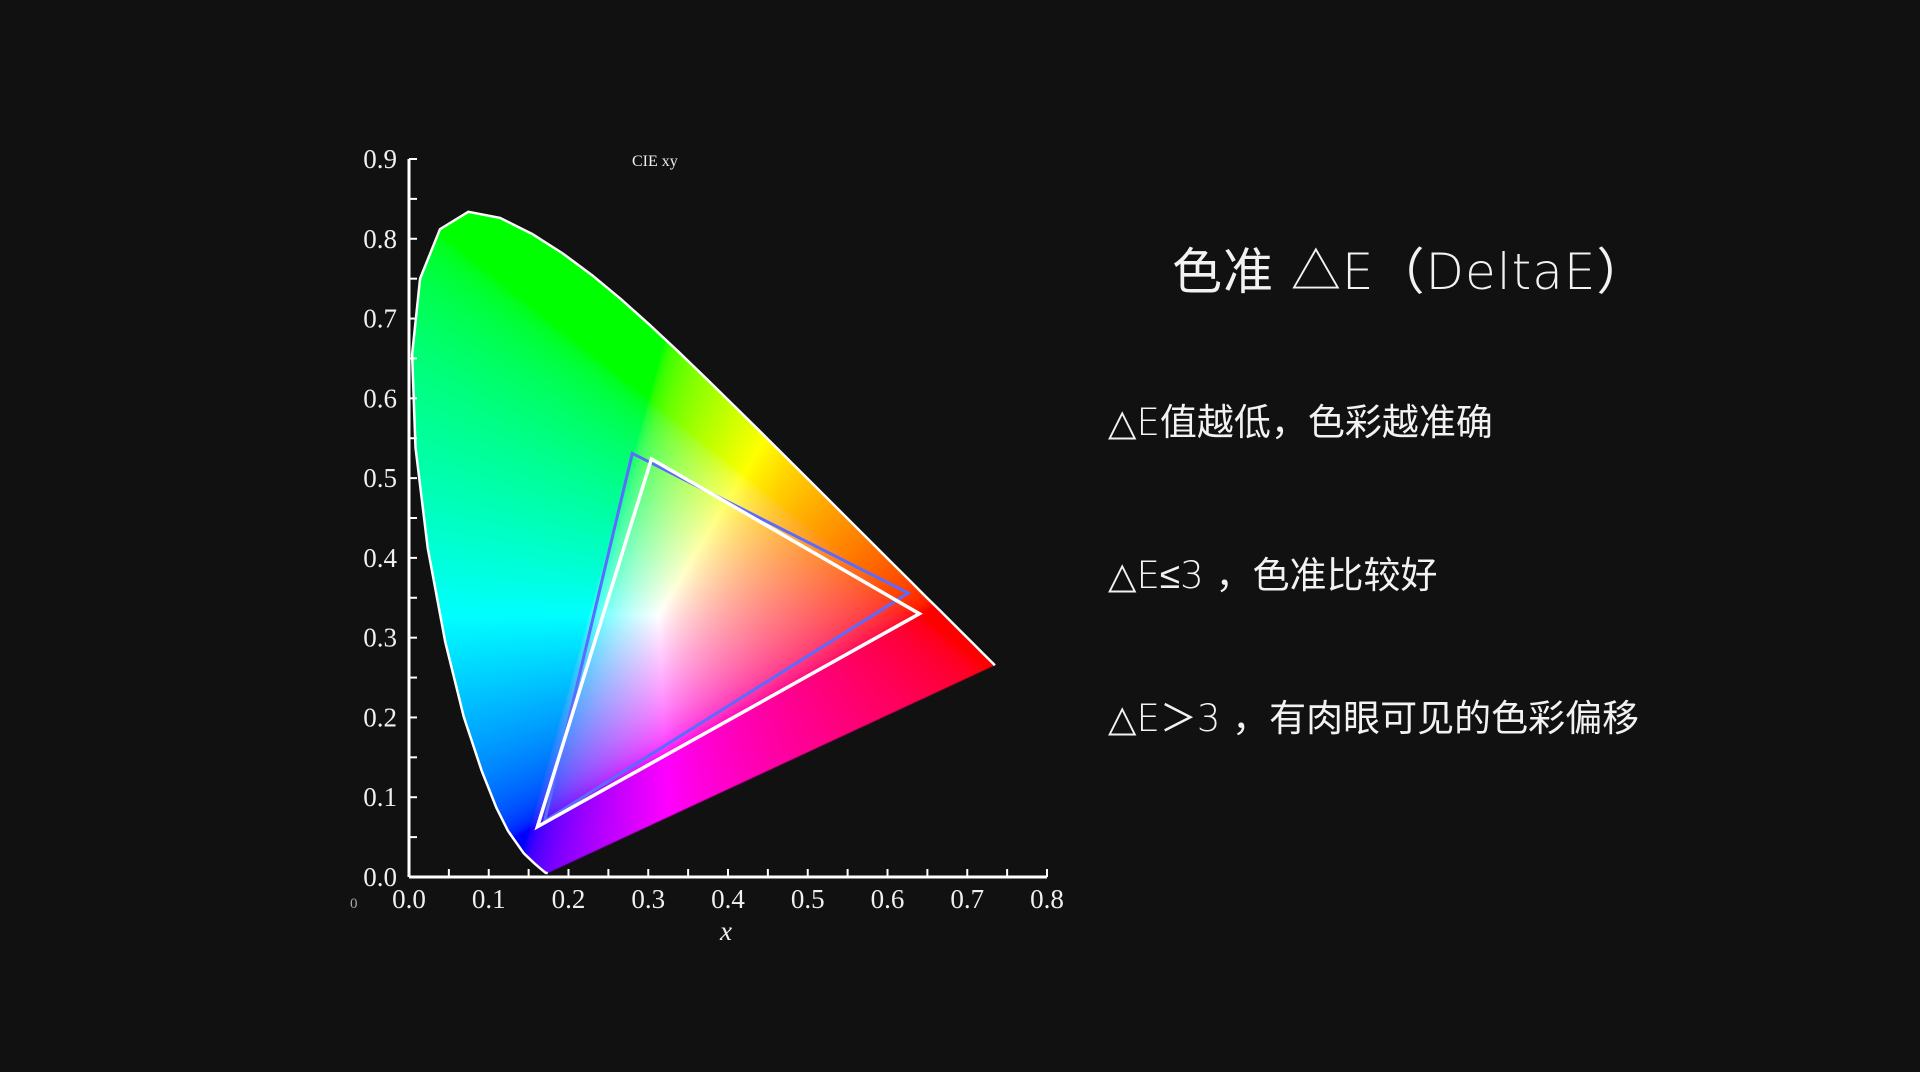 The image size is (1920, 1072). What do you see at coordinates (380, 239) in the screenshot?
I see `y-tick-label: 0.8` at bounding box center [380, 239].